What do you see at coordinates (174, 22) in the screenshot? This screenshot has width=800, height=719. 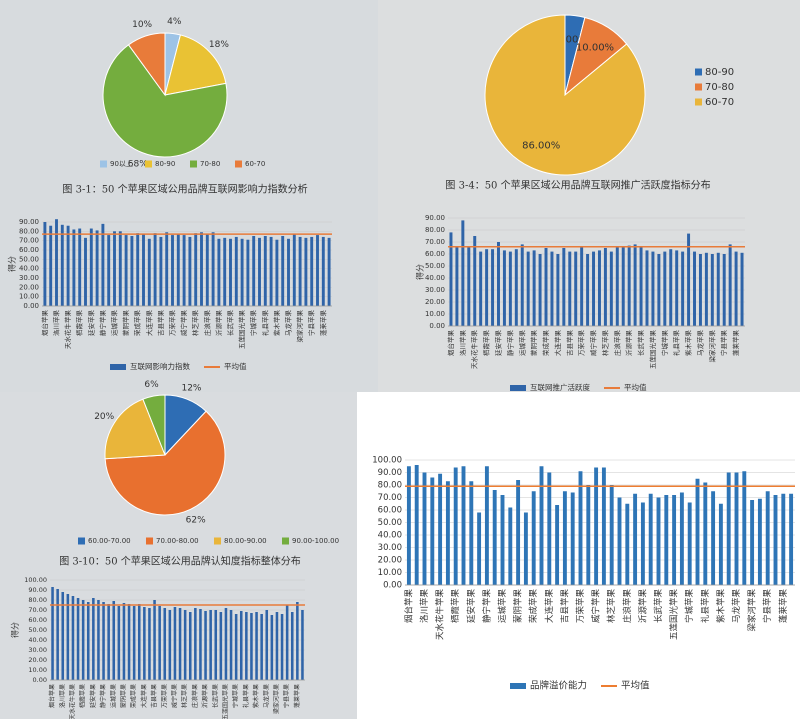 I see `slice-label: 4%` at bounding box center [174, 22].